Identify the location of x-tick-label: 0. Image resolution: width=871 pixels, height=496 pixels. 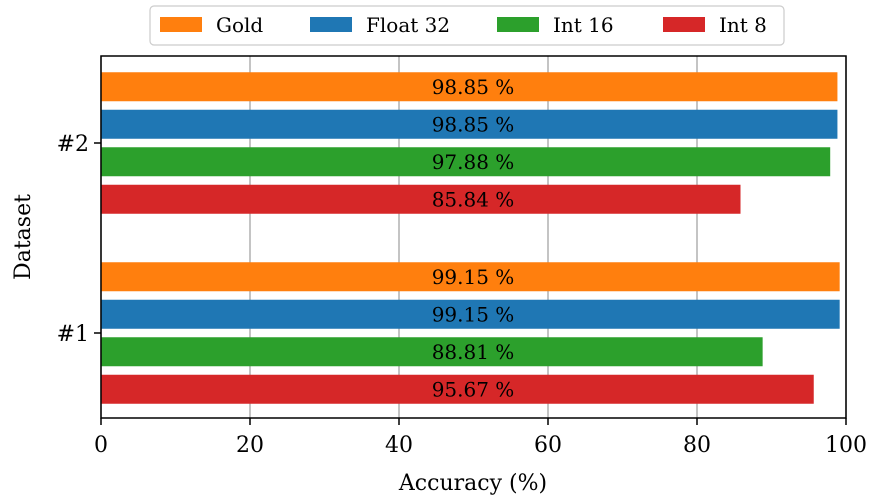
(101, 445).